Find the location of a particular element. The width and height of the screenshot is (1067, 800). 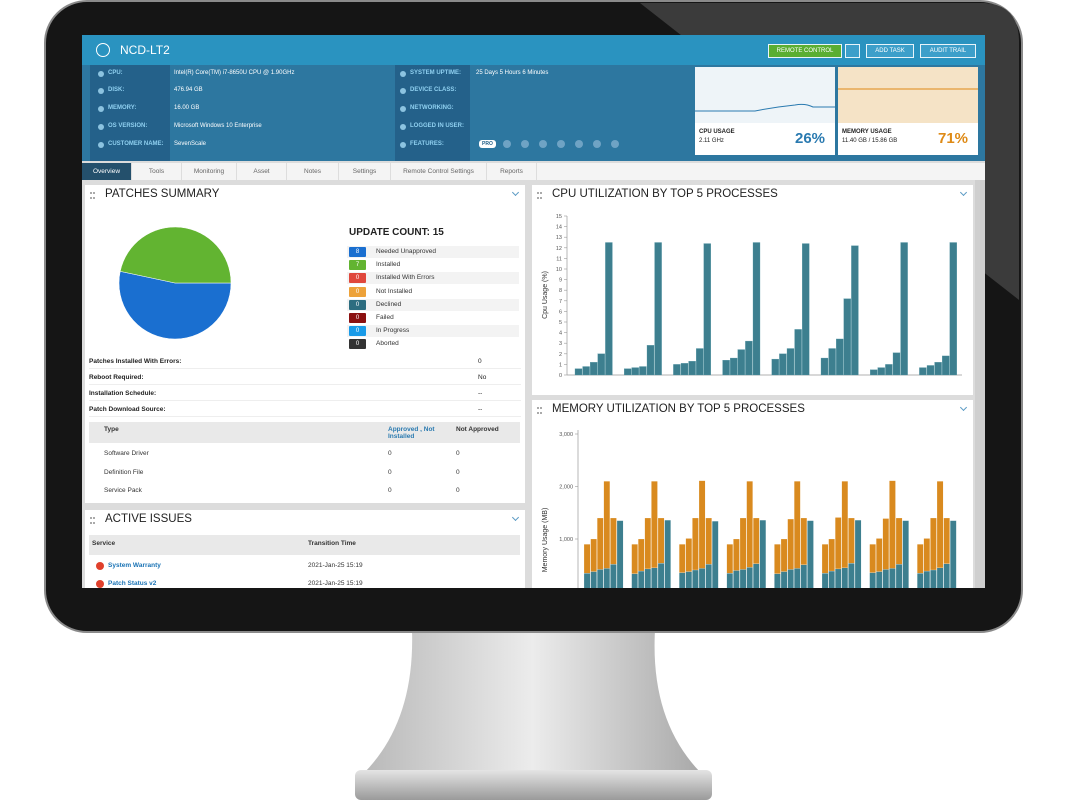

y-tick-label: 4 is located at coordinates (560, 334).